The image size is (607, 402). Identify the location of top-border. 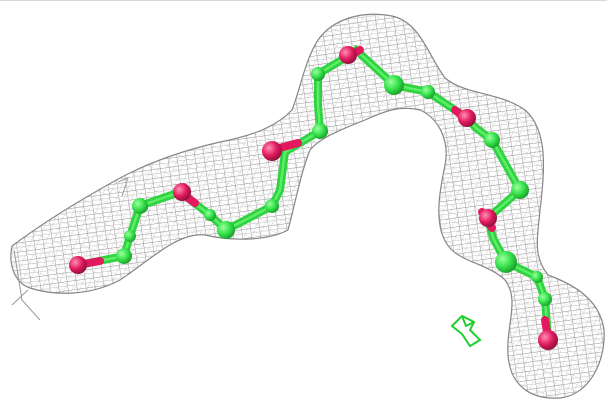
(303, 0).